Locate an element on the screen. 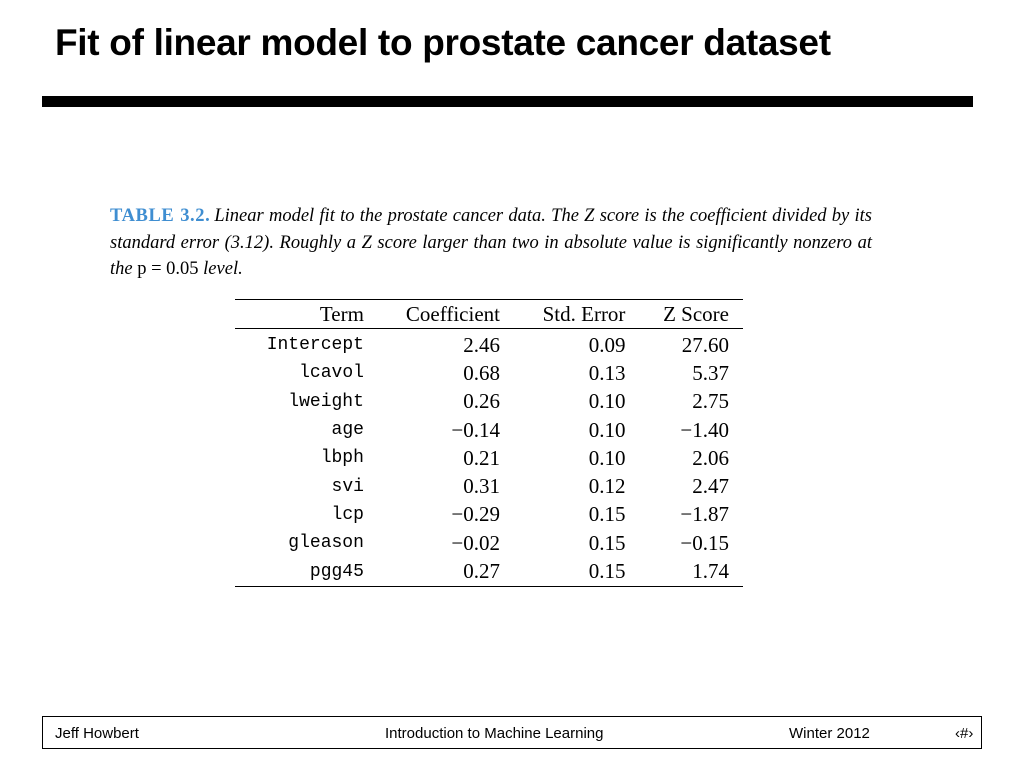  cell-z-score: 5.37 is located at coordinates (710, 372).